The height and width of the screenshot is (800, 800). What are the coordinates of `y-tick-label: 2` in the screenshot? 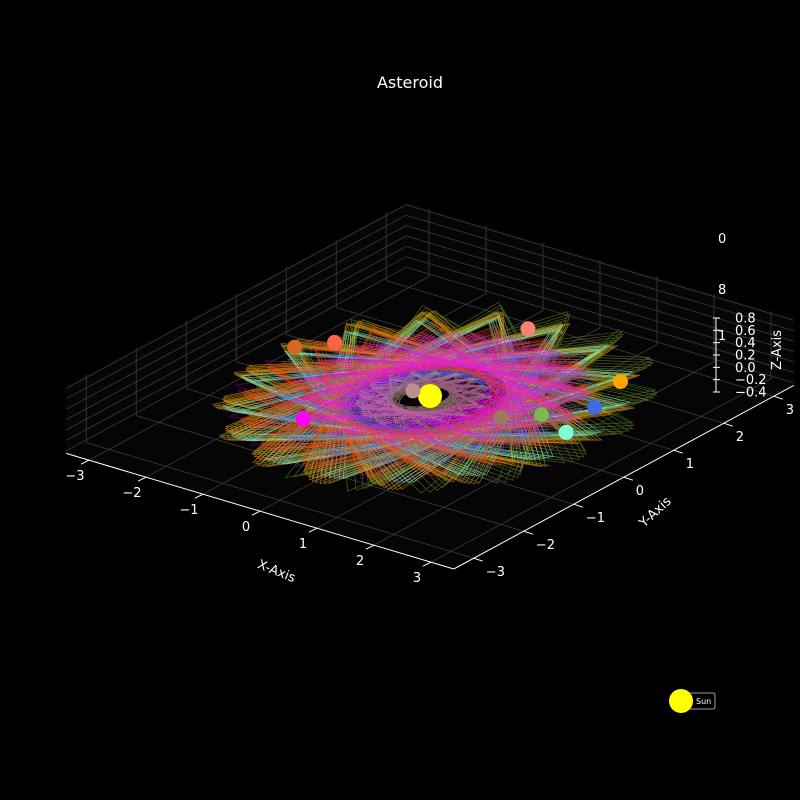 It's located at (740, 437).